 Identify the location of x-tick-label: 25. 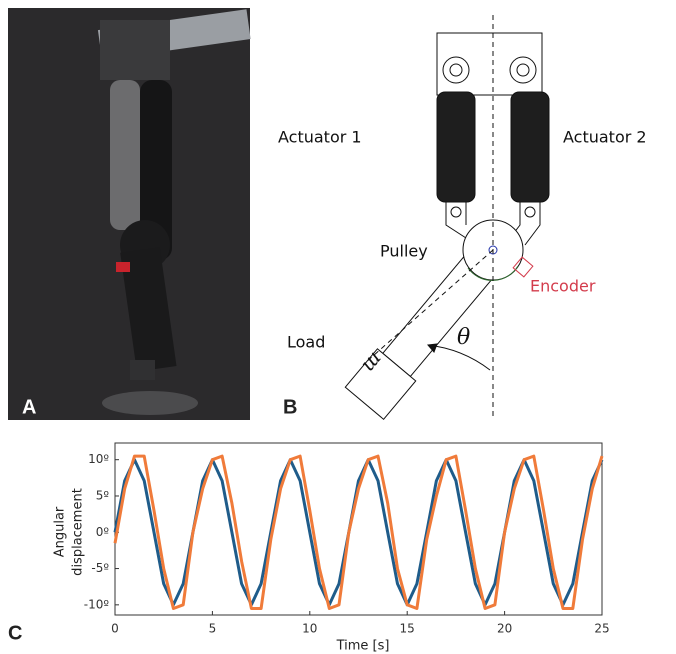
(601, 629).